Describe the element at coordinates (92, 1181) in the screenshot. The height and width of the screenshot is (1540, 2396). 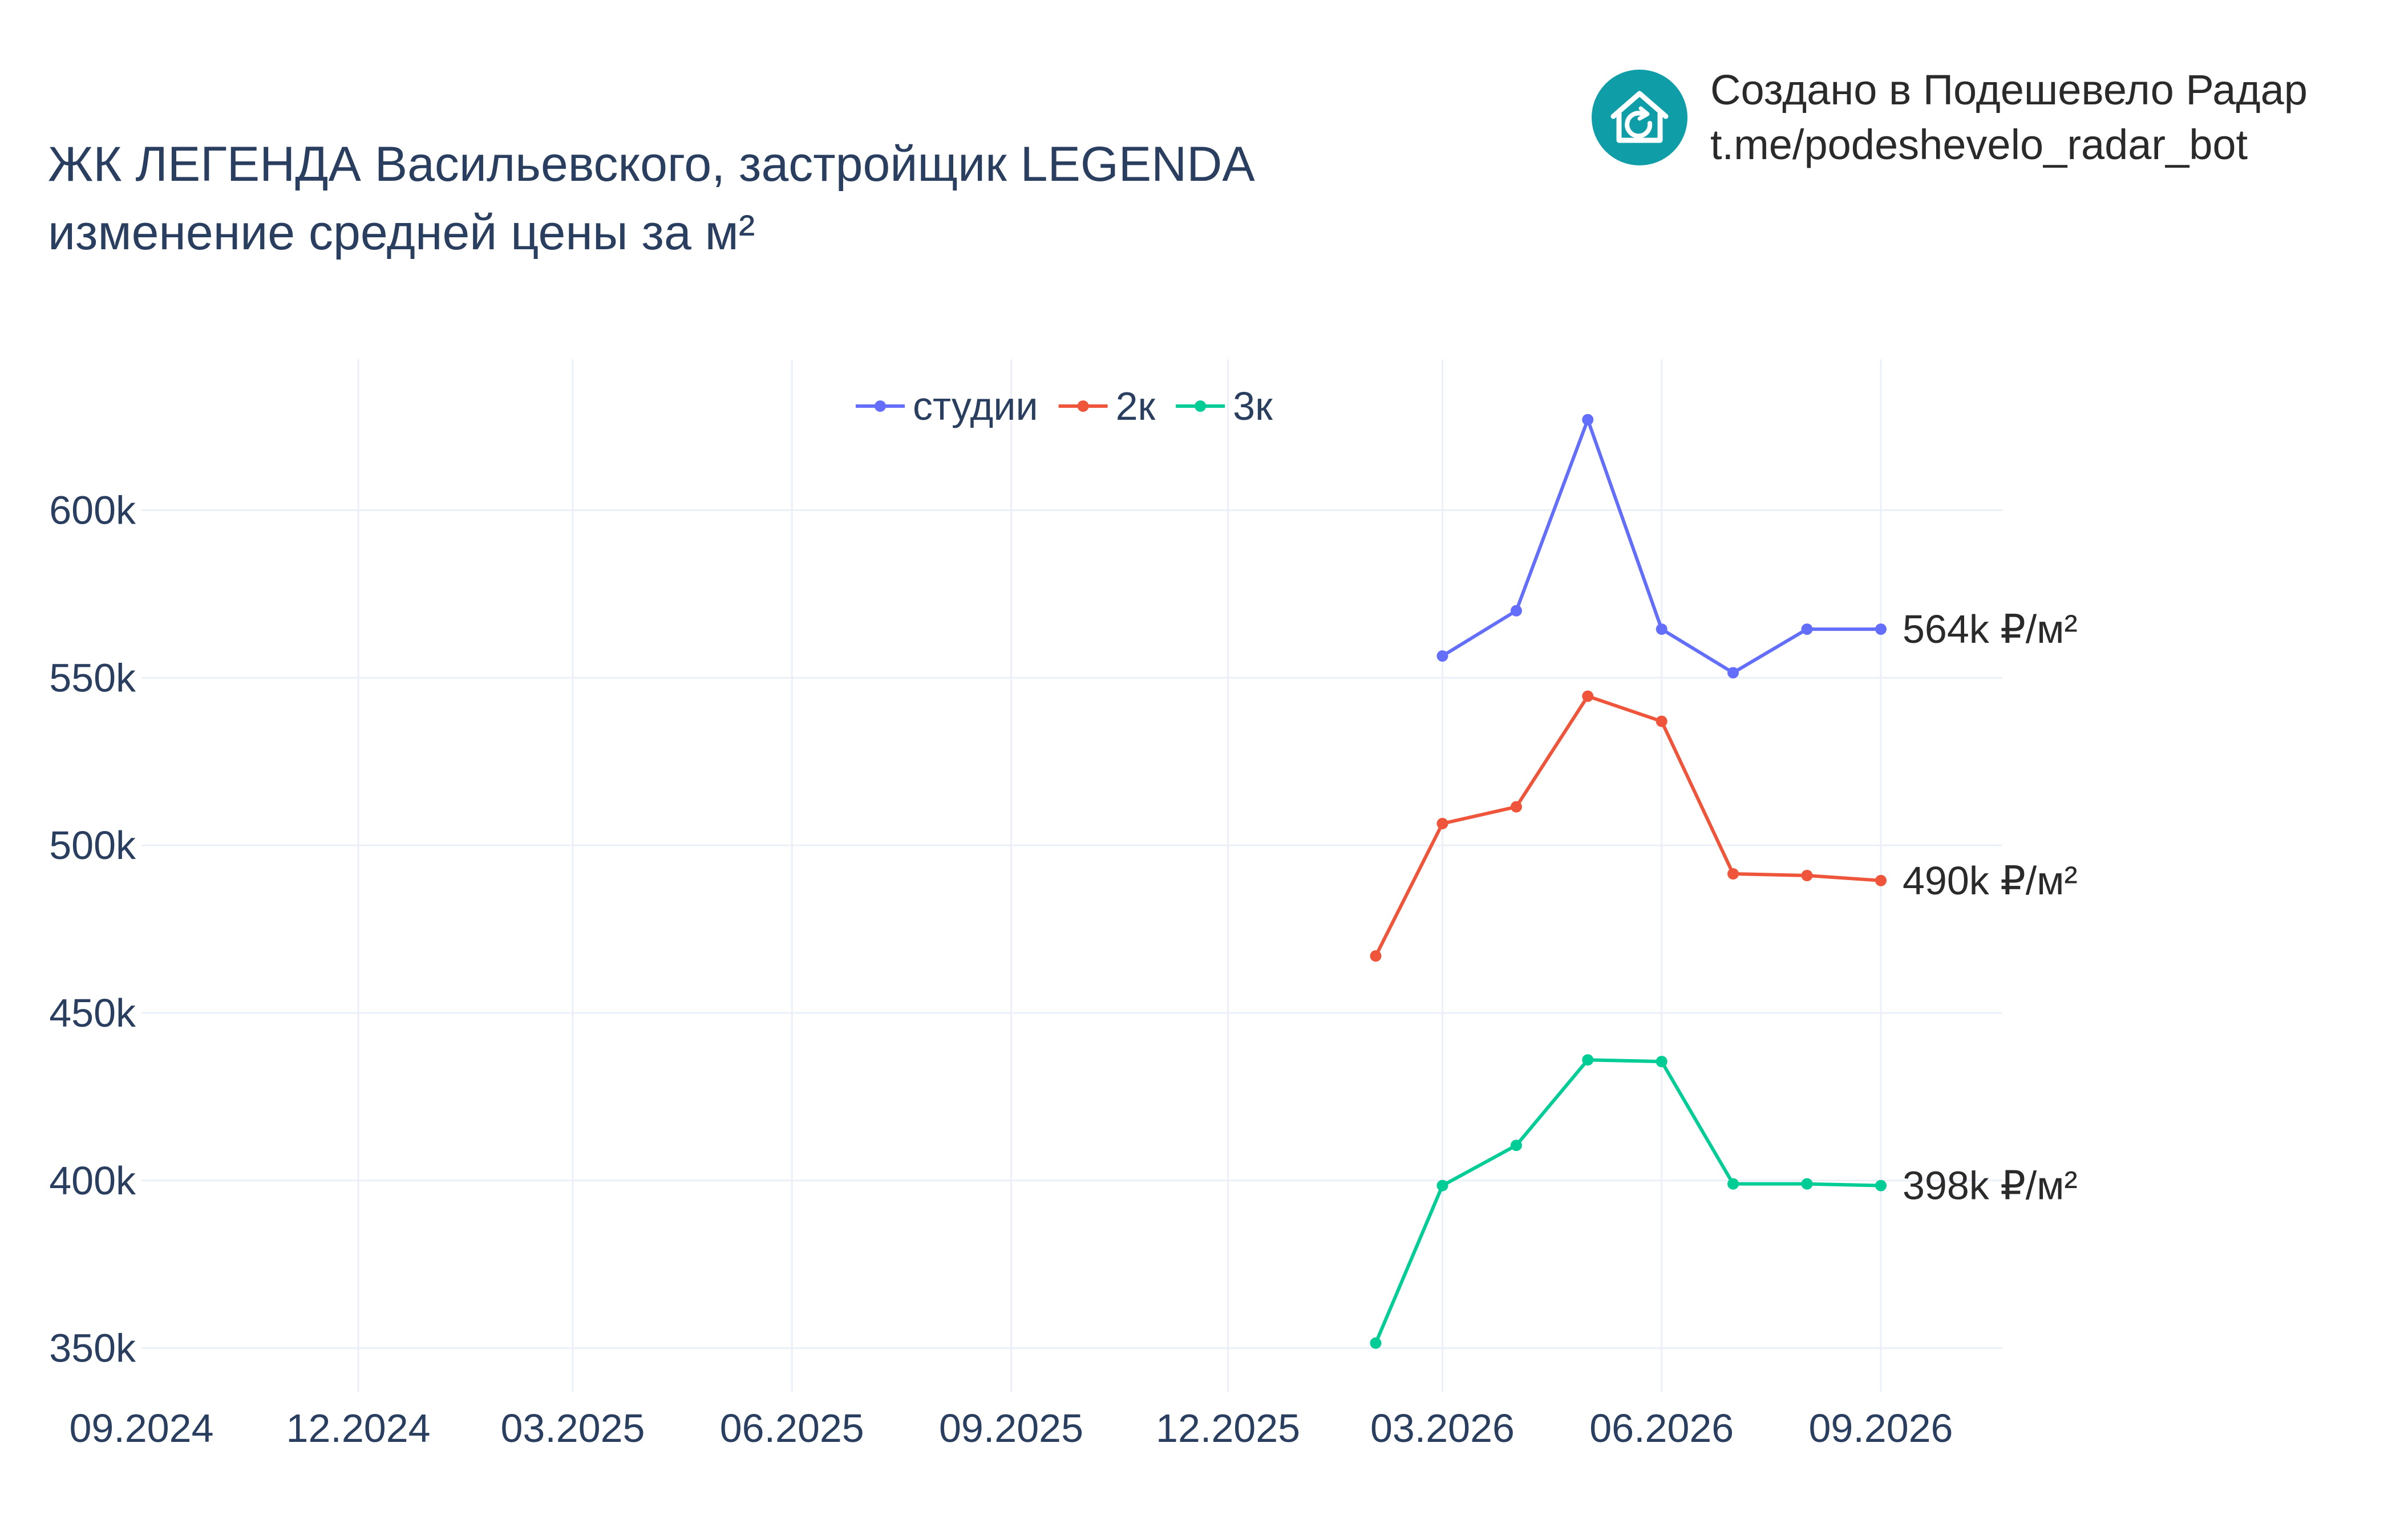
I see `y-tick-label: 400k` at that location.